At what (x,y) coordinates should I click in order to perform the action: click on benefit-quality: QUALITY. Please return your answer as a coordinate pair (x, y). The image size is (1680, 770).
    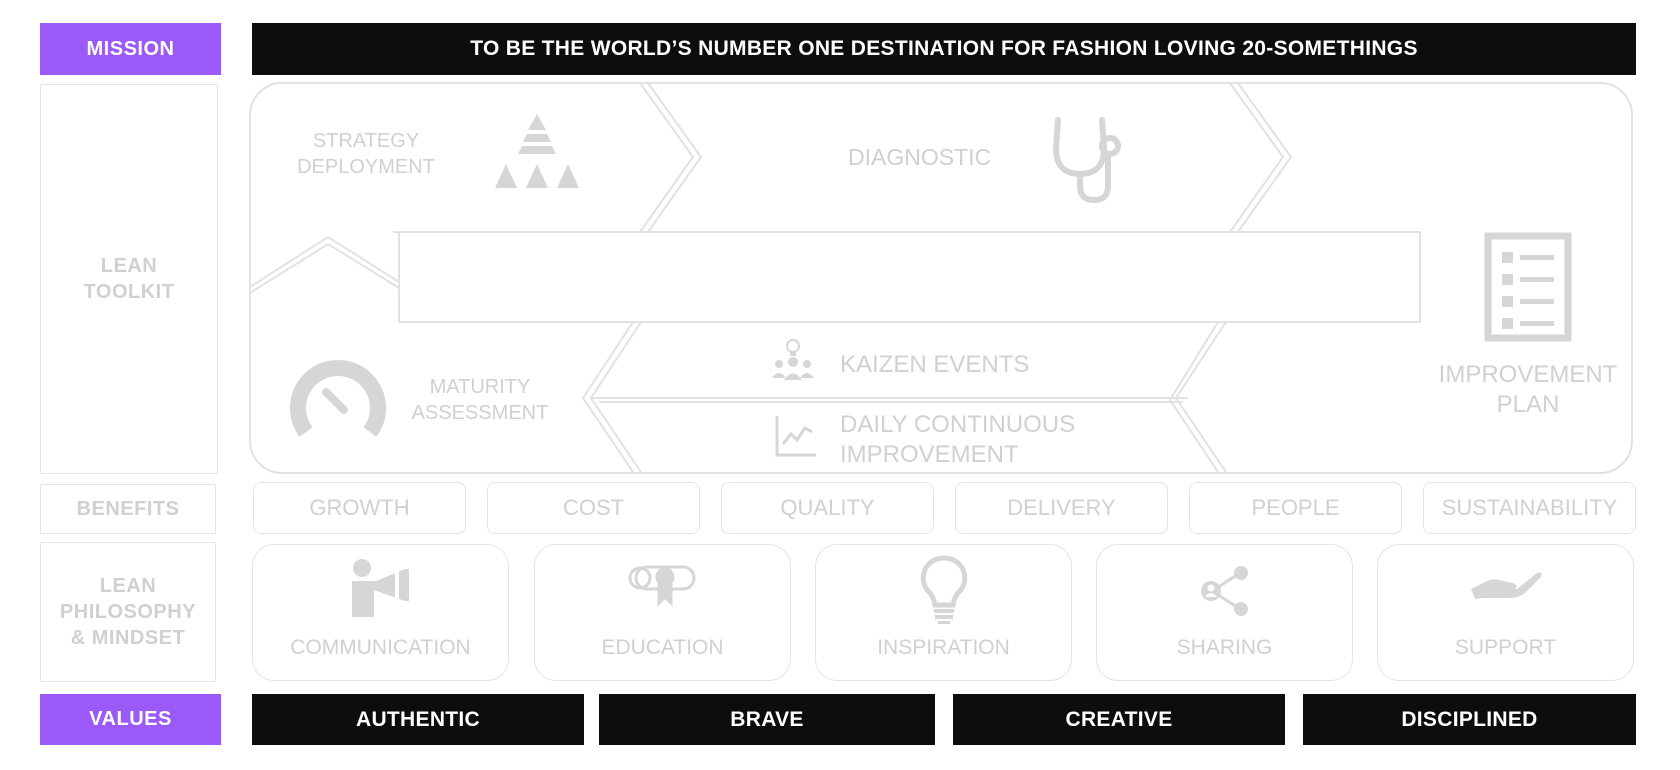
    Looking at the image, I should click on (827, 508).